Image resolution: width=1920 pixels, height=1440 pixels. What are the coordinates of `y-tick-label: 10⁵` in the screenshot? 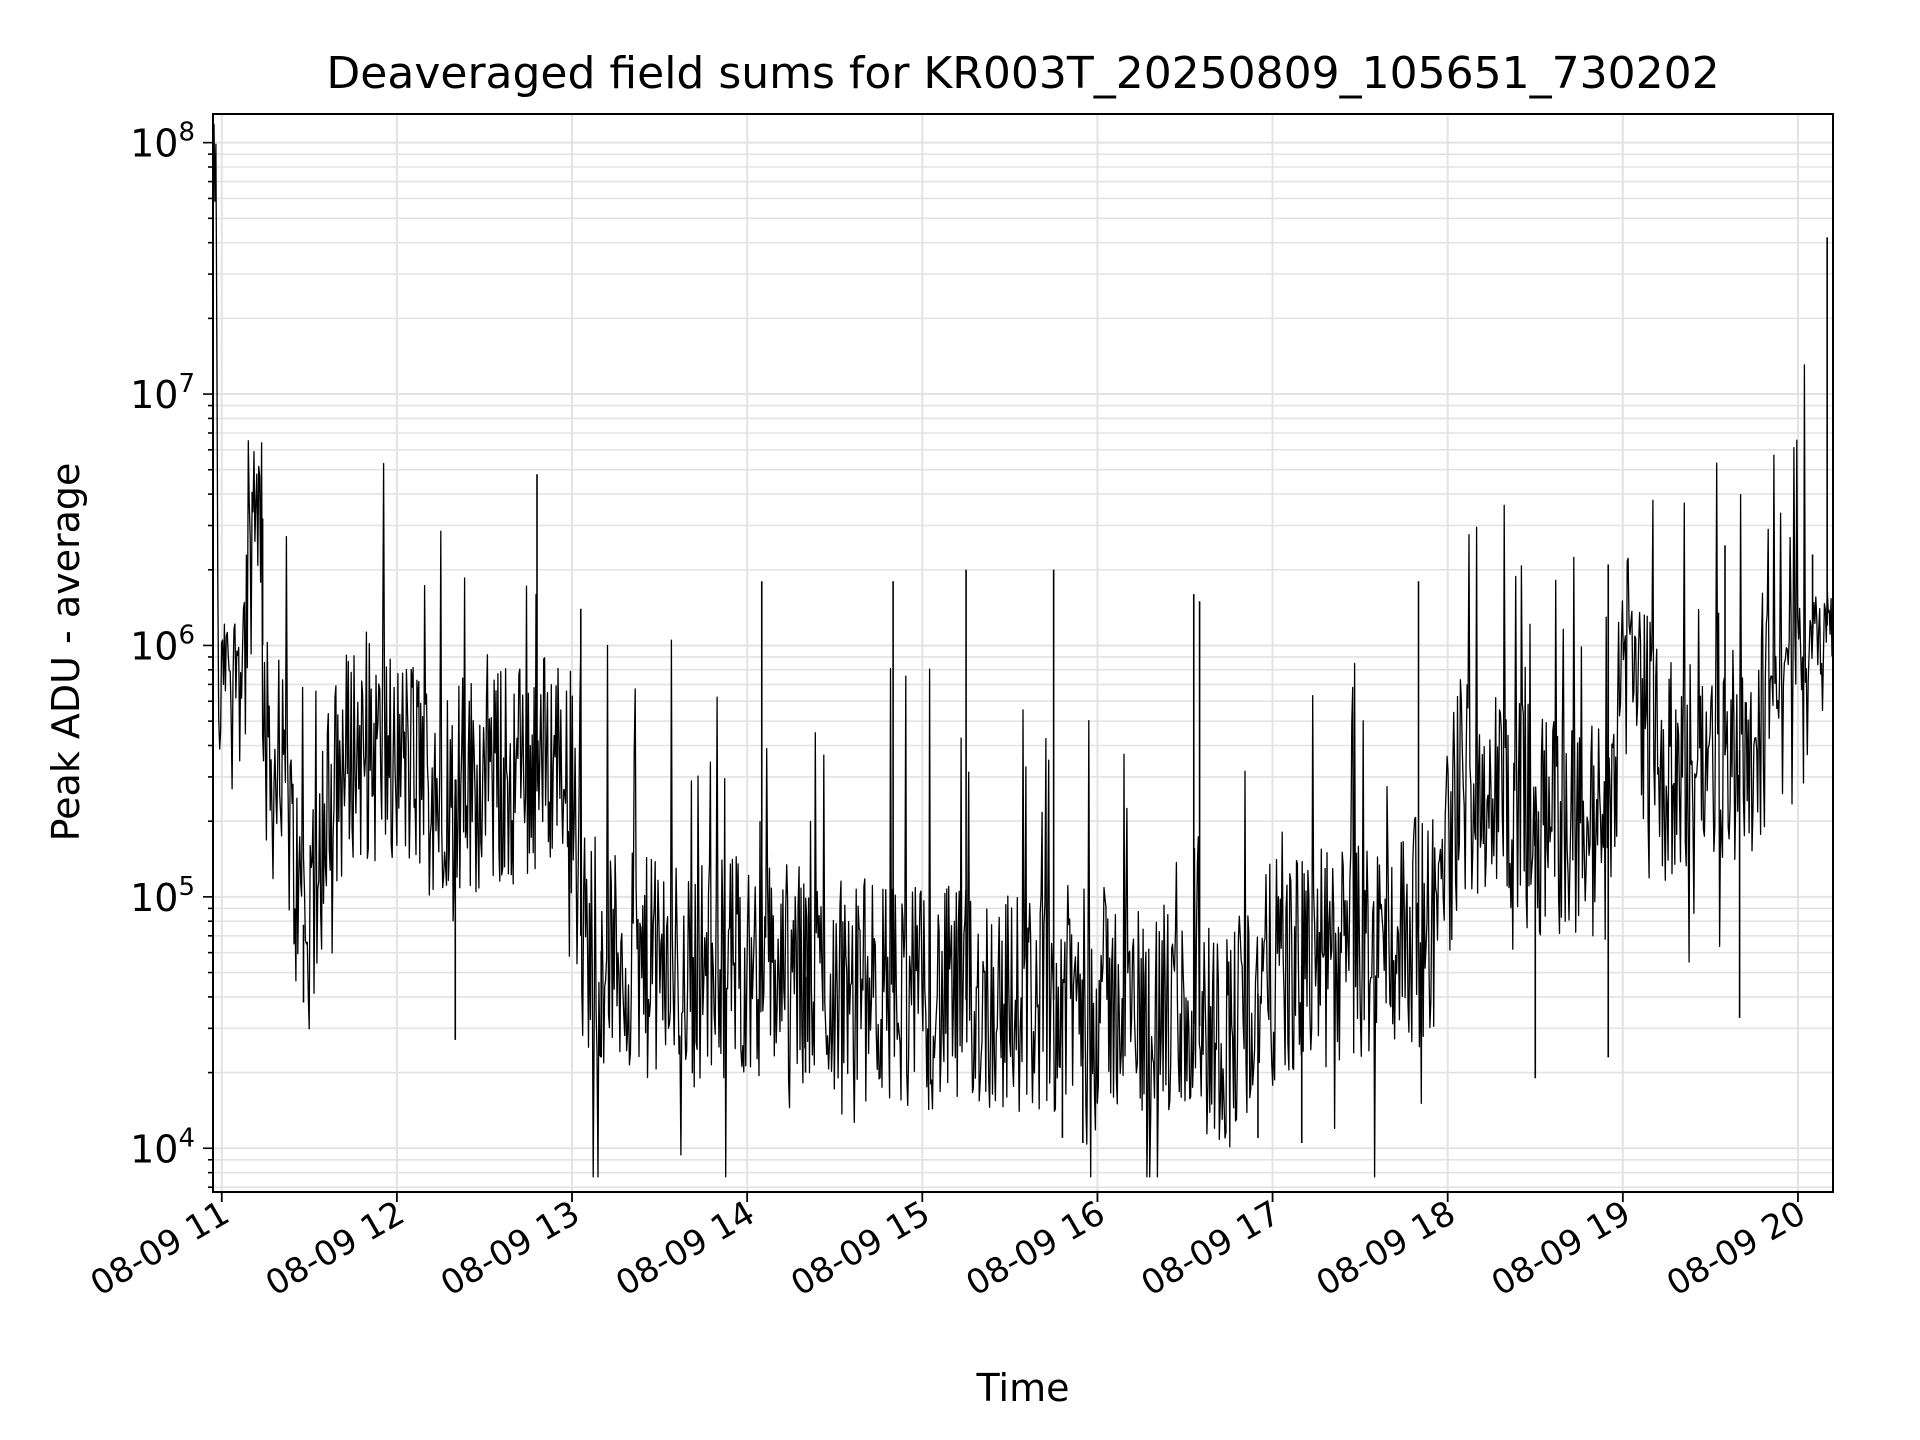 It's located at (162, 896).